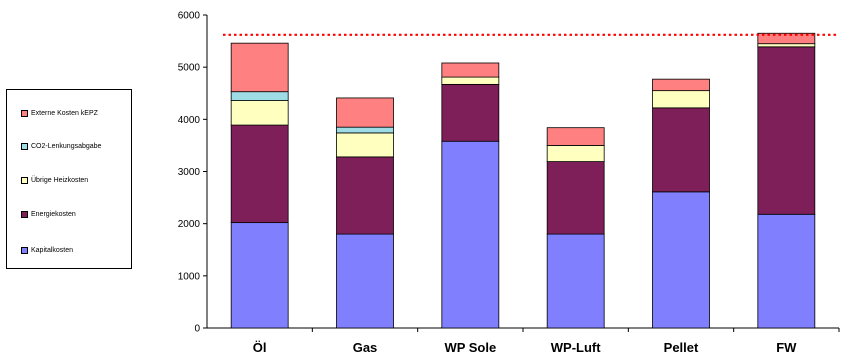 Image resolution: width=845 pixels, height=361 pixels. I want to click on legend-item: Kapitalkosten, so click(47, 250).